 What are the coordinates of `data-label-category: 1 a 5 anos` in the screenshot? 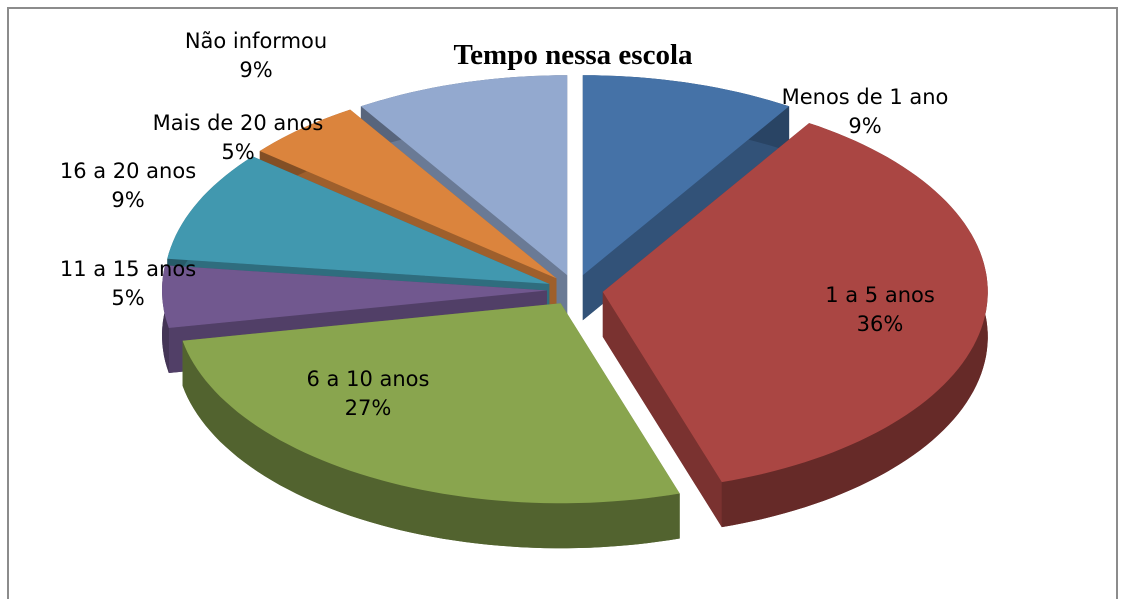 It's located at (880, 295).